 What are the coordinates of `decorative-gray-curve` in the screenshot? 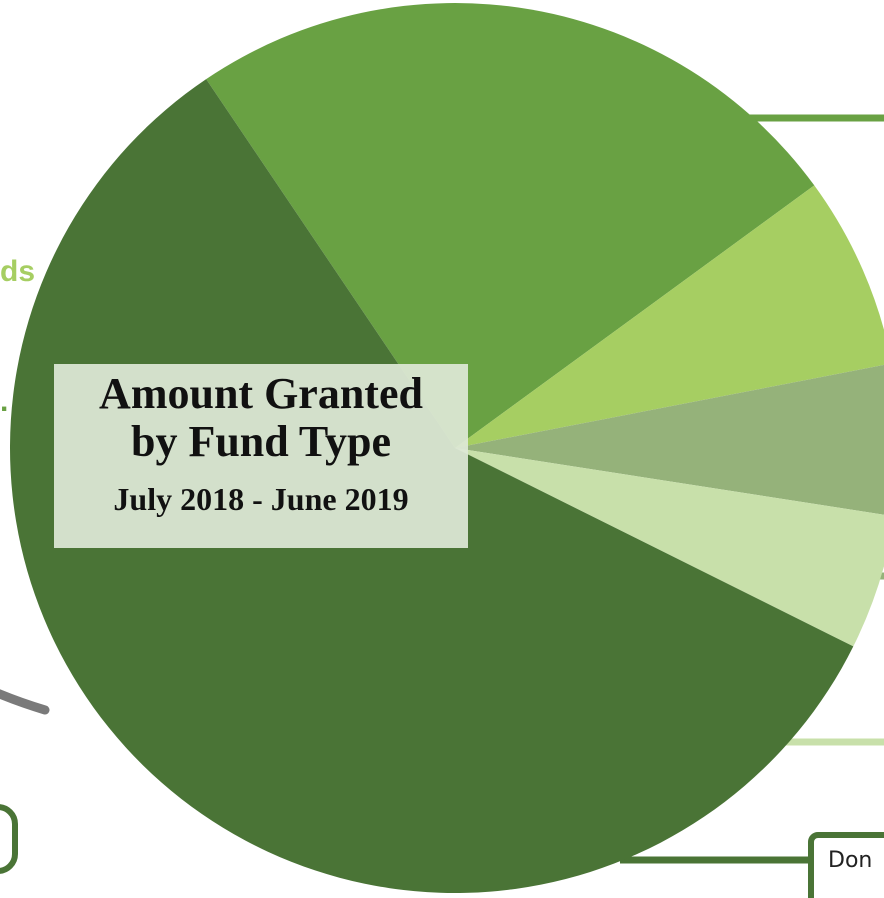 It's located at (25, 702).